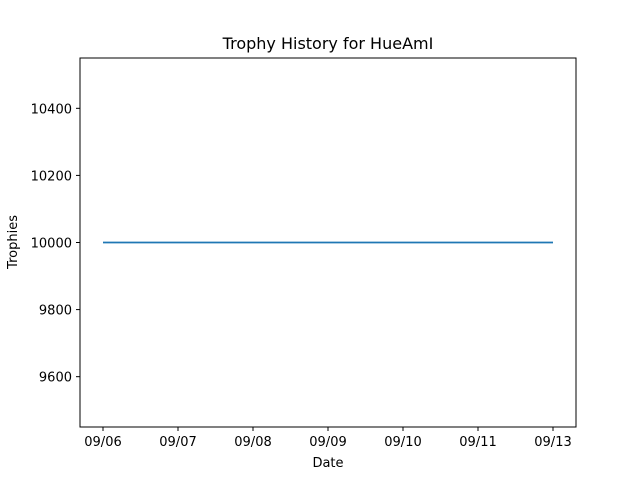 This screenshot has width=640, height=480. Describe the element at coordinates (51, 244) in the screenshot. I see `y-tick-label: 10000` at that location.